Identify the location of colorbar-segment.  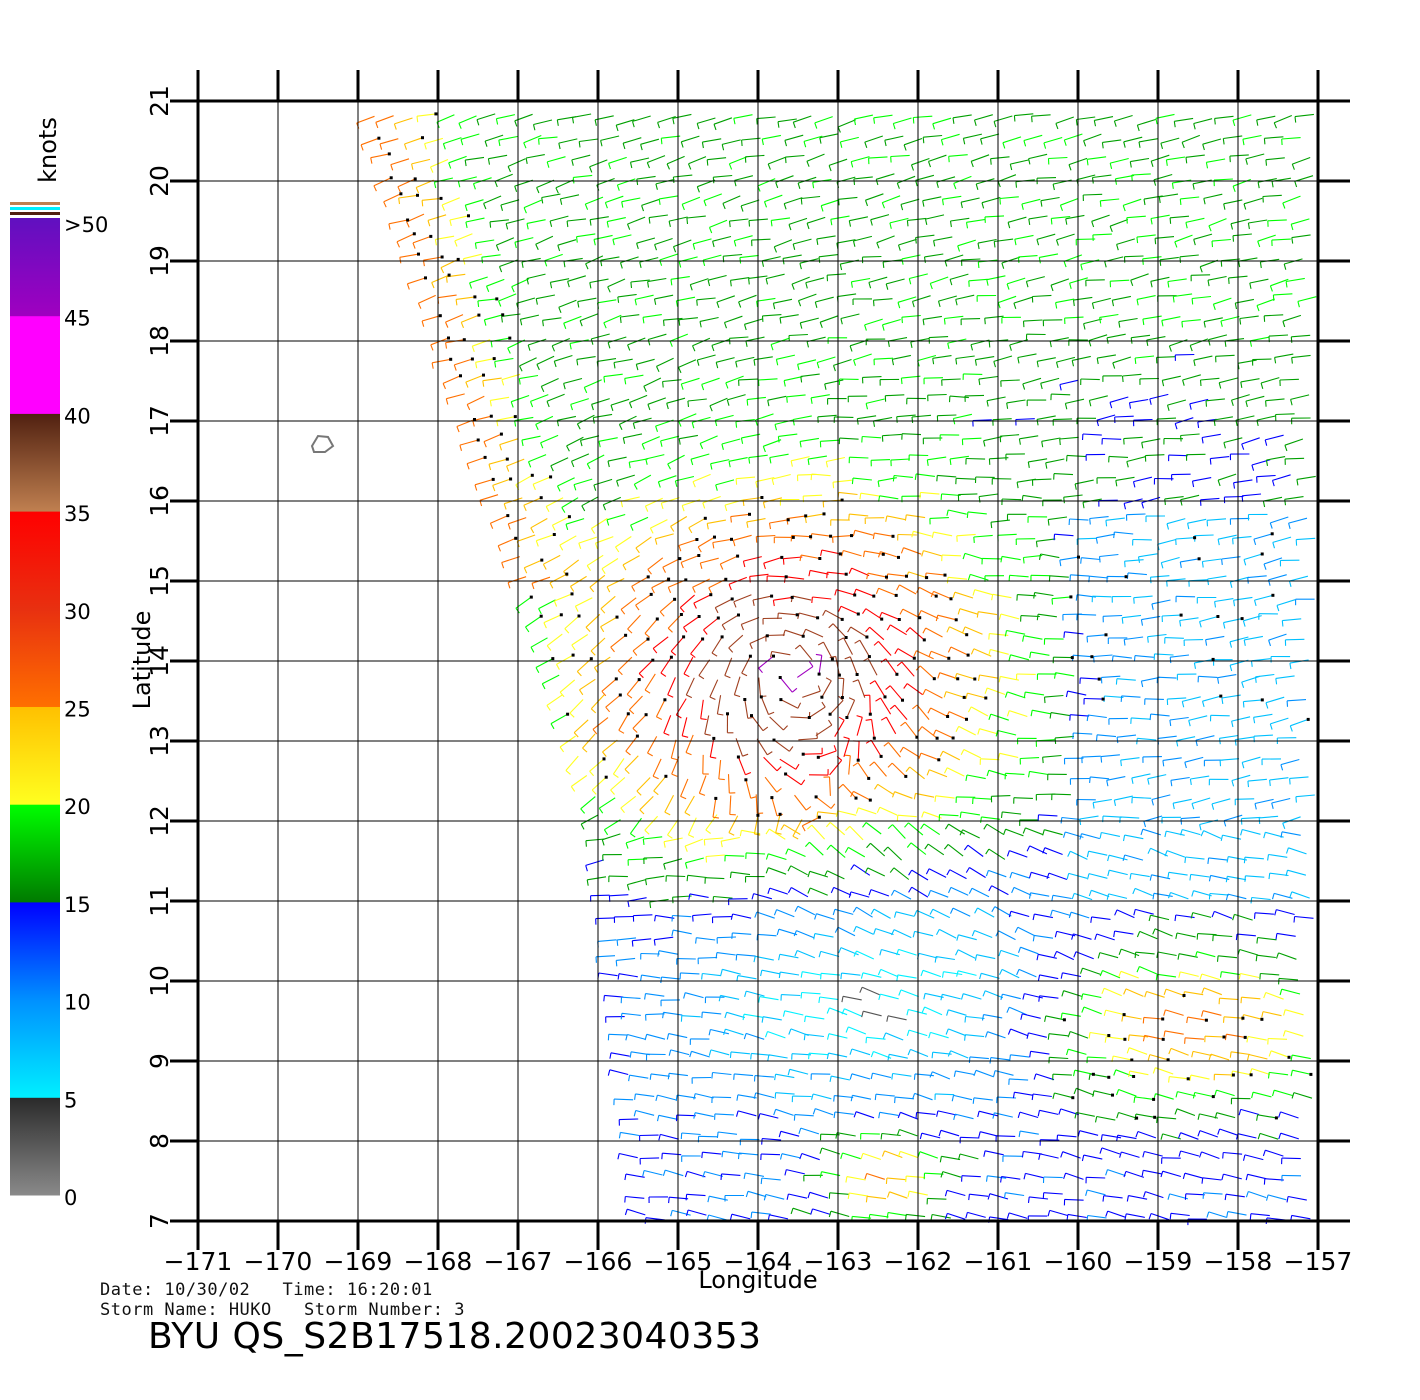
(35, 853).